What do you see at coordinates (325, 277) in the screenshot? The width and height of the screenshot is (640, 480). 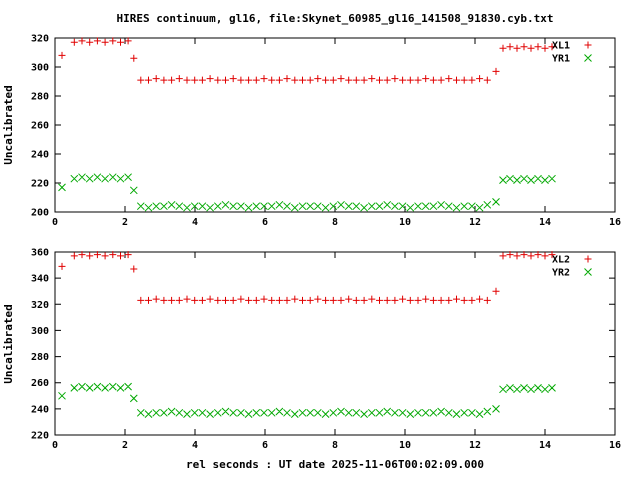 I see `series-XL2` at bounding box center [325, 277].